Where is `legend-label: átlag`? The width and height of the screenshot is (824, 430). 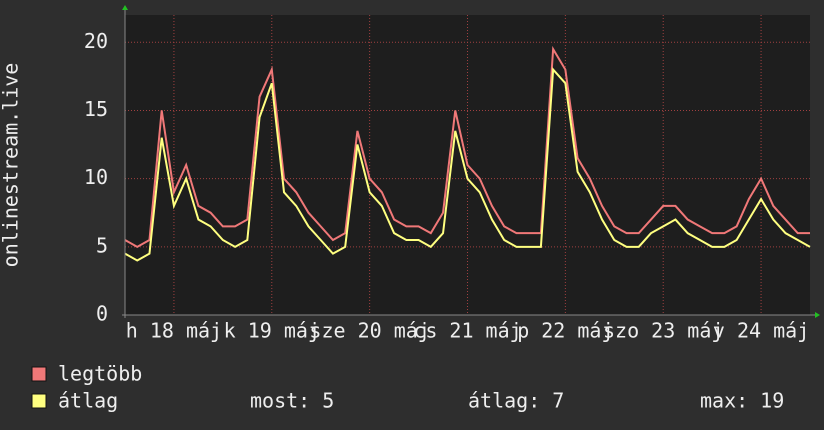
legend-label: átlag is located at coordinates (88, 401).